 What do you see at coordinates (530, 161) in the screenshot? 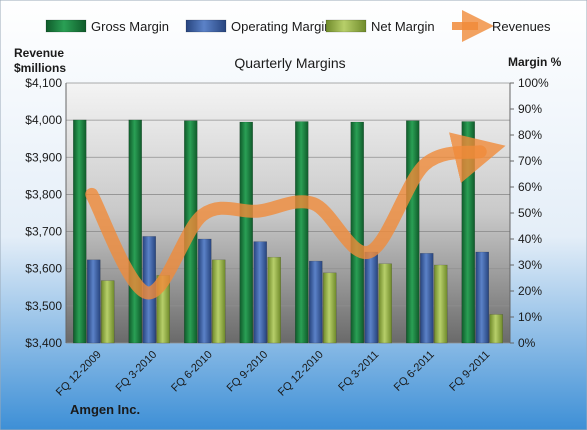
I see `right-tick-label: 70%` at bounding box center [530, 161].